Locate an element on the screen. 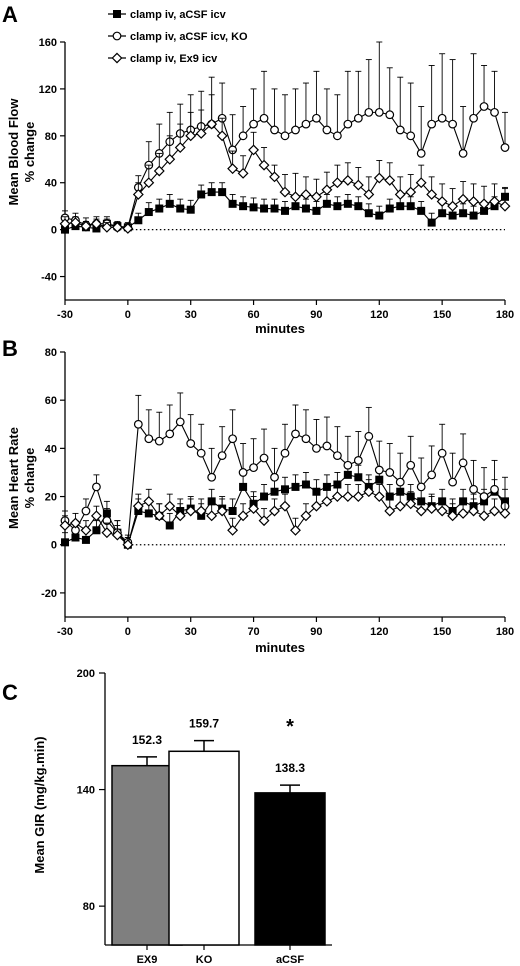  panel-a-ytick-label-4: 120 is located at coordinates (48, 90).